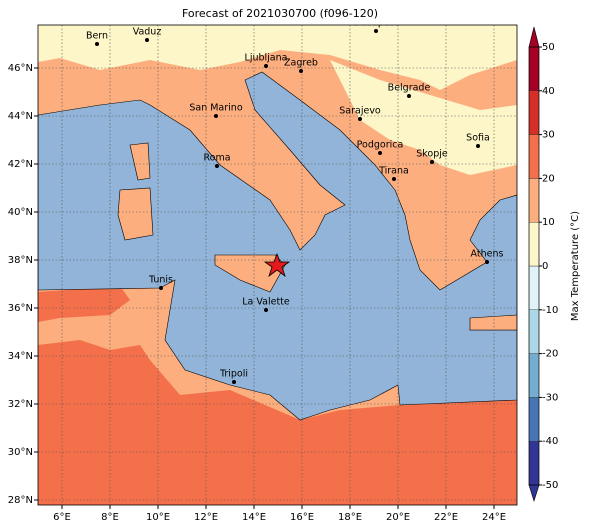 Image resolution: width=592 pixels, height=529 pixels. What do you see at coordinates (20, 356) in the screenshot?
I see `y-tick-label: 34°N` at bounding box center [20, 356].